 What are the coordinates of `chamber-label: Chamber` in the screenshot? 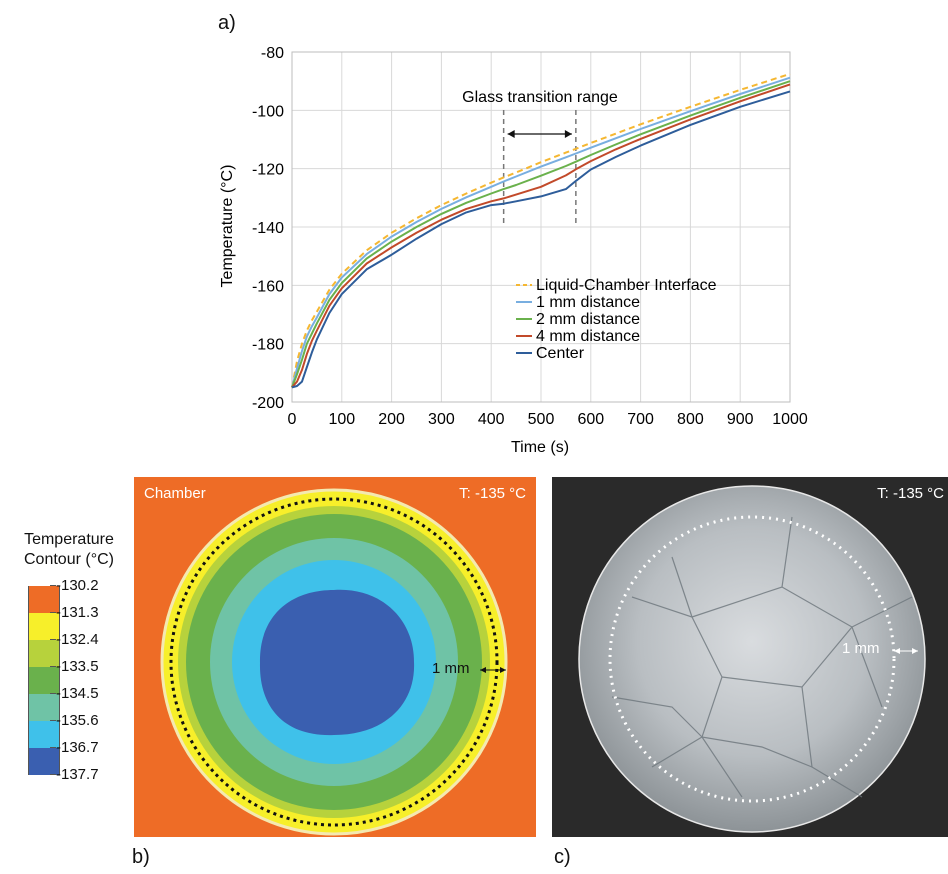 It's located at (175, 493).